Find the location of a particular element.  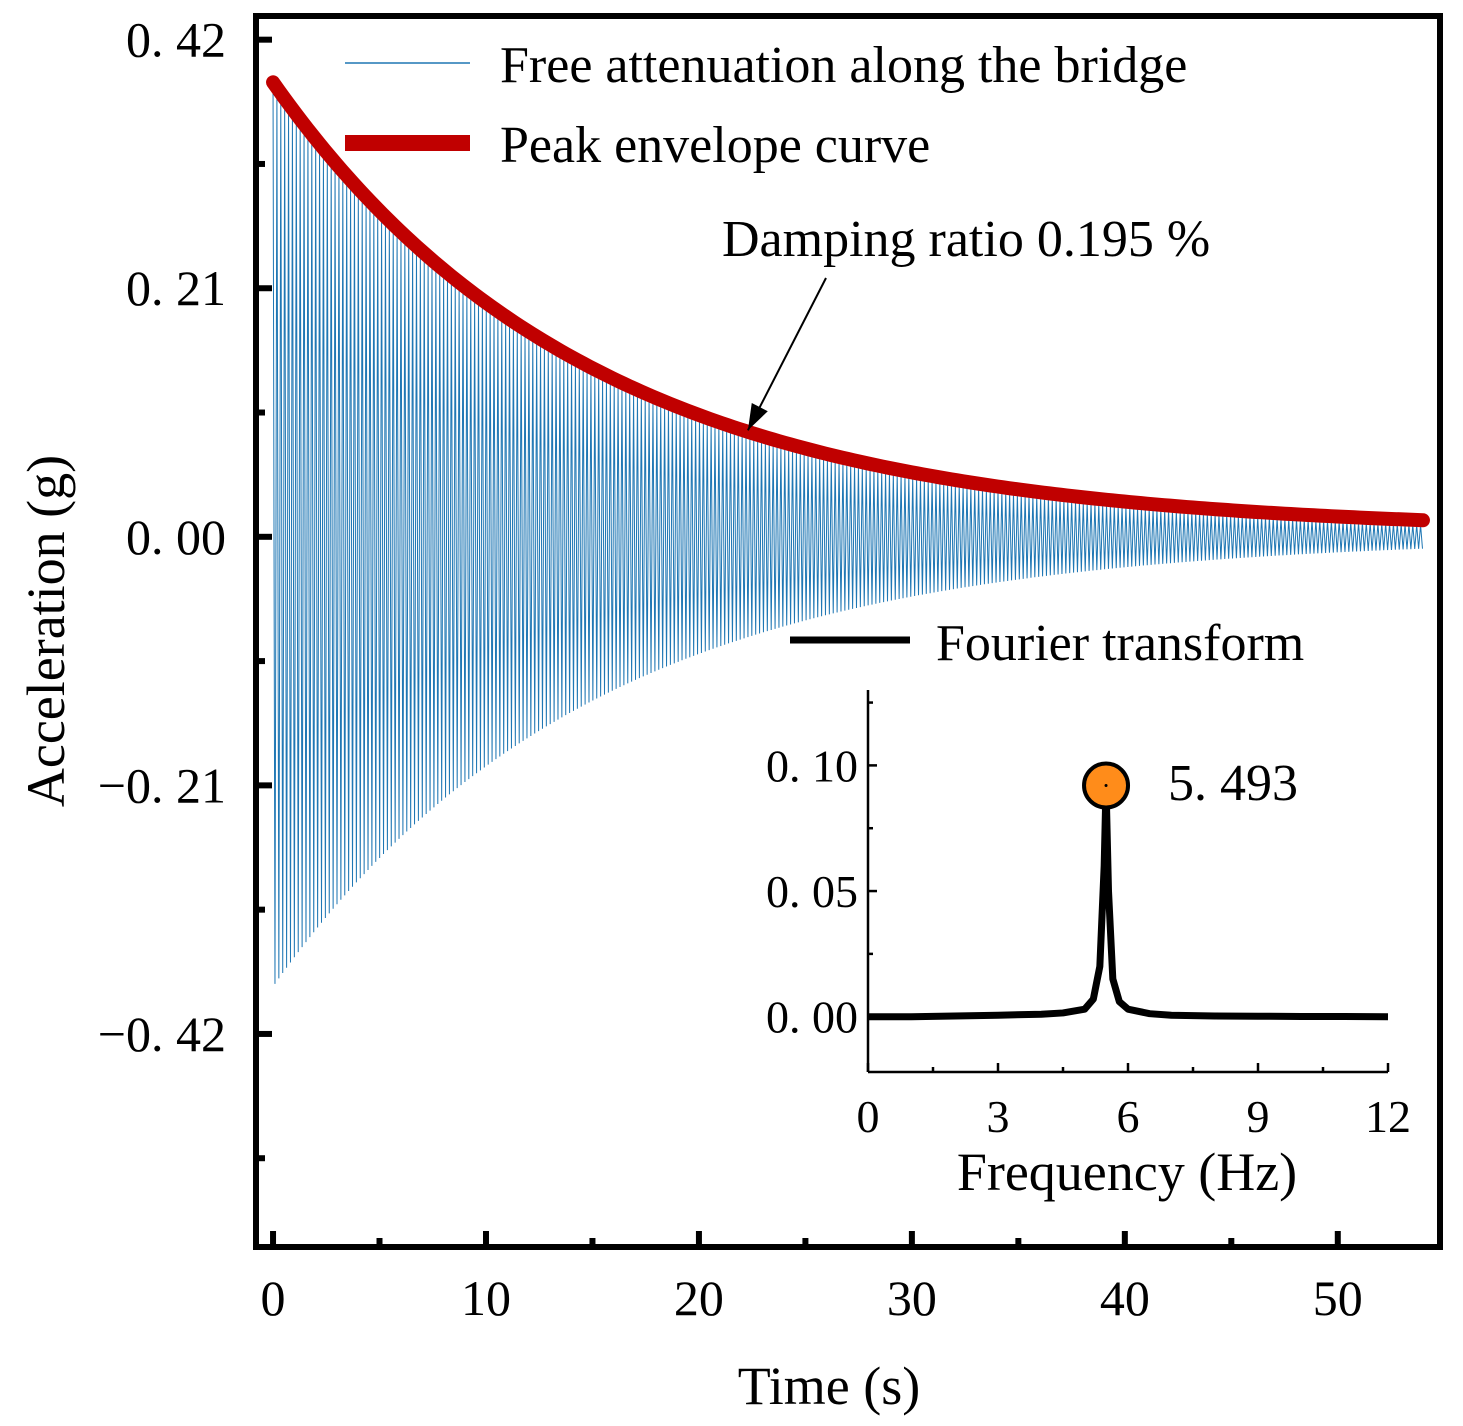

main-y-axis-title: Acceleration (g) is located at coordinates (46, 631).